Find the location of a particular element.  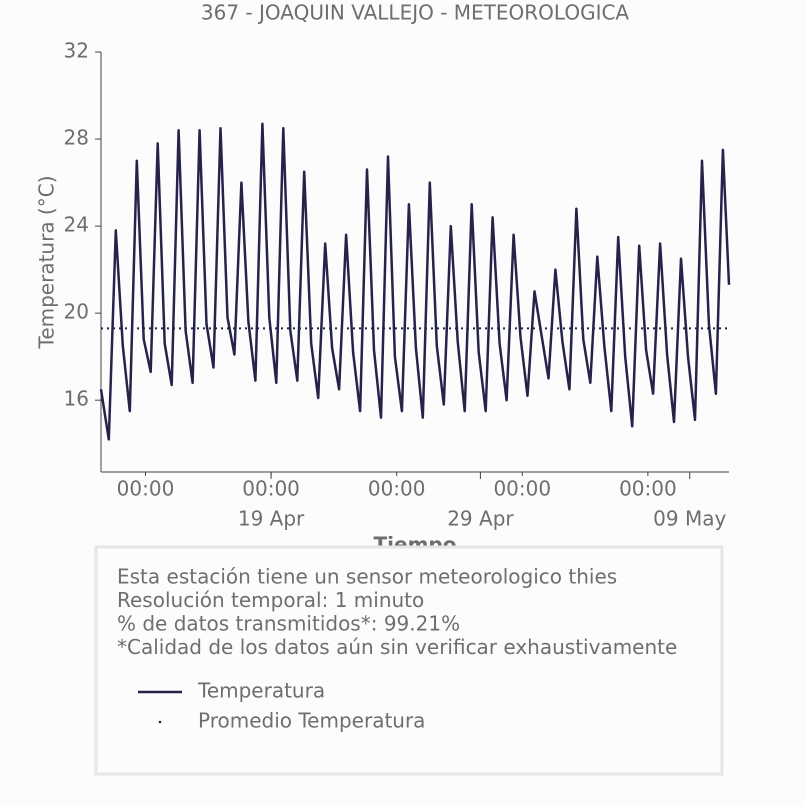

x-major-tick-label: 29 Apr is located at coordinates (480, 519).